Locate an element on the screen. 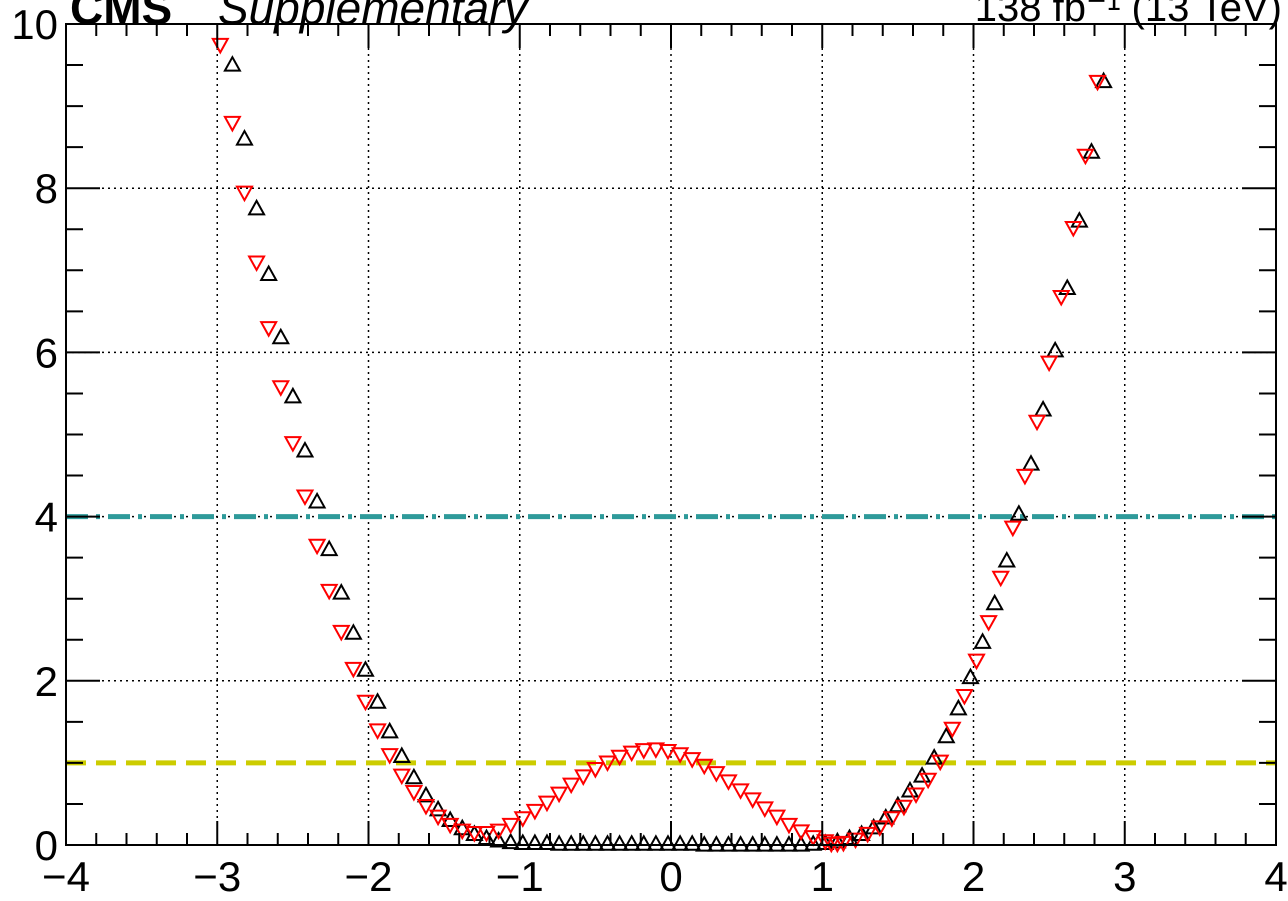 Image resolution: width=1288 pixels, height=901 pixels. x-tick-label: 3 is located at coordinates (1124, 876).